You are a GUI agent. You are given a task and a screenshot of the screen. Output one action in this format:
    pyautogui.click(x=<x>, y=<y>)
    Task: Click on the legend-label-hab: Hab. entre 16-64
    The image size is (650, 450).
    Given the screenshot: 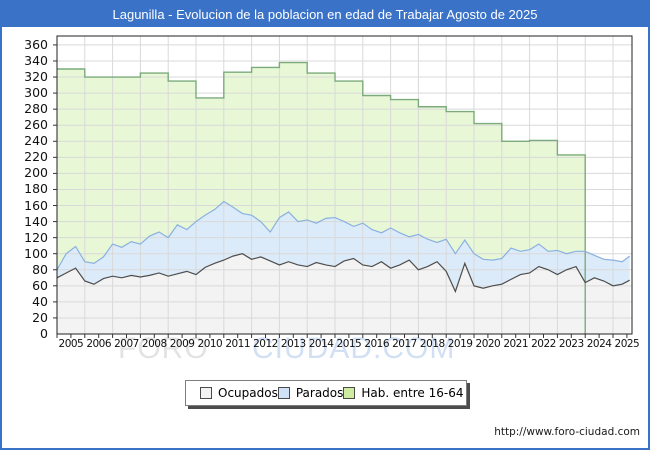 What is the action you would take?
    pyautogui.click(x=412, y=393)
    